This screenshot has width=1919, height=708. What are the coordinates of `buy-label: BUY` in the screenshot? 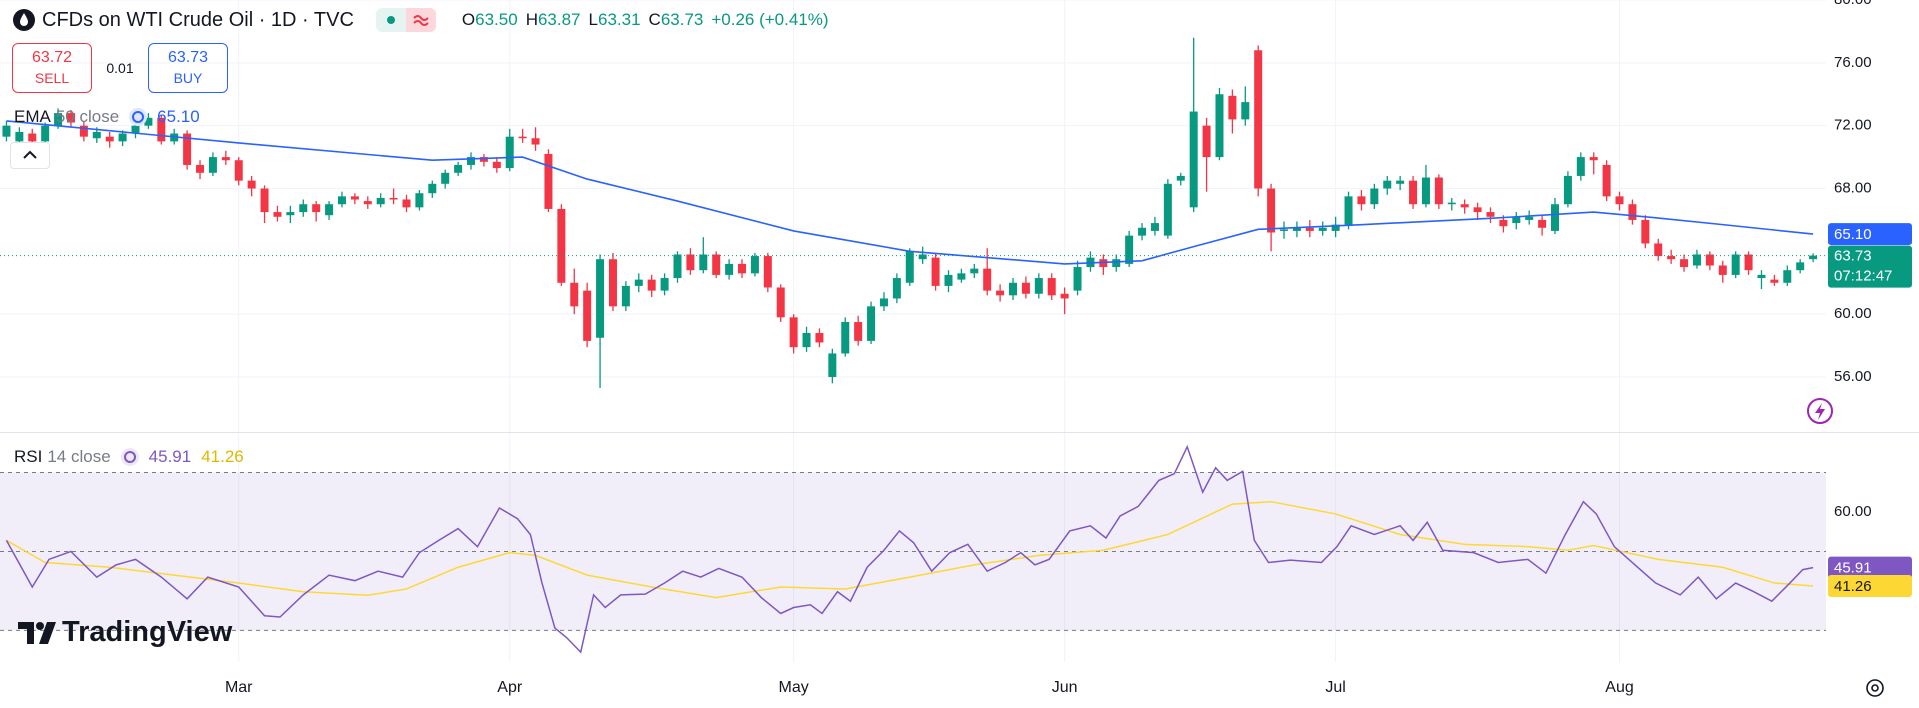 It's located at (188, 78).